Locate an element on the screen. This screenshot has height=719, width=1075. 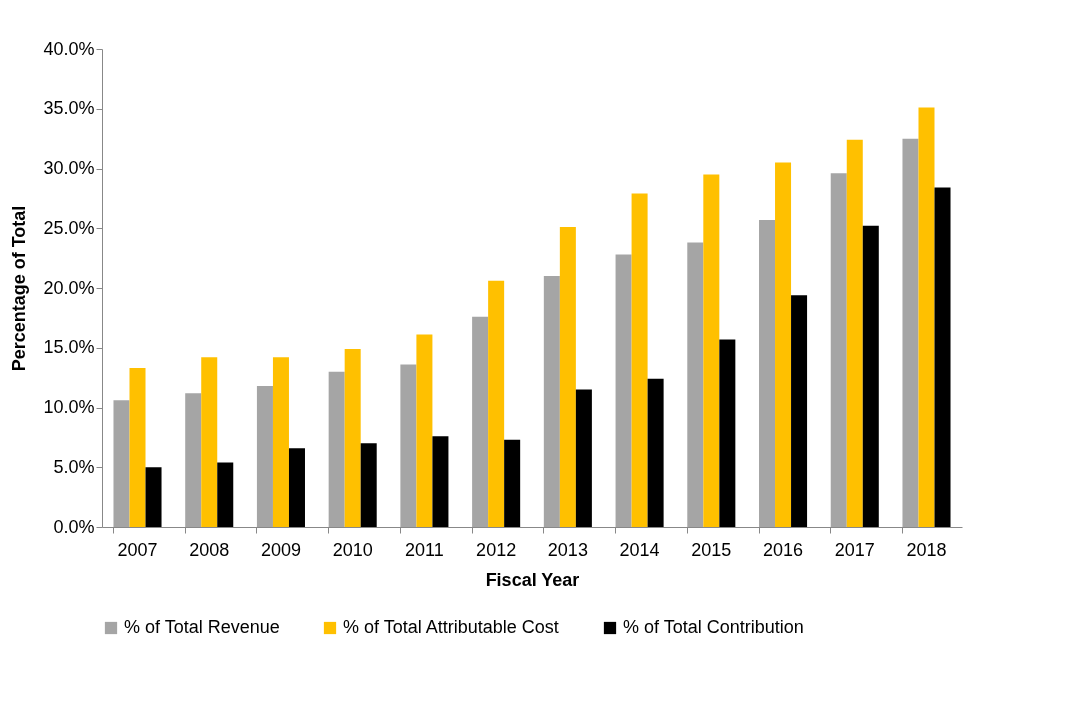
x-tick-label: 2015 is located at coordinates (711, 549).